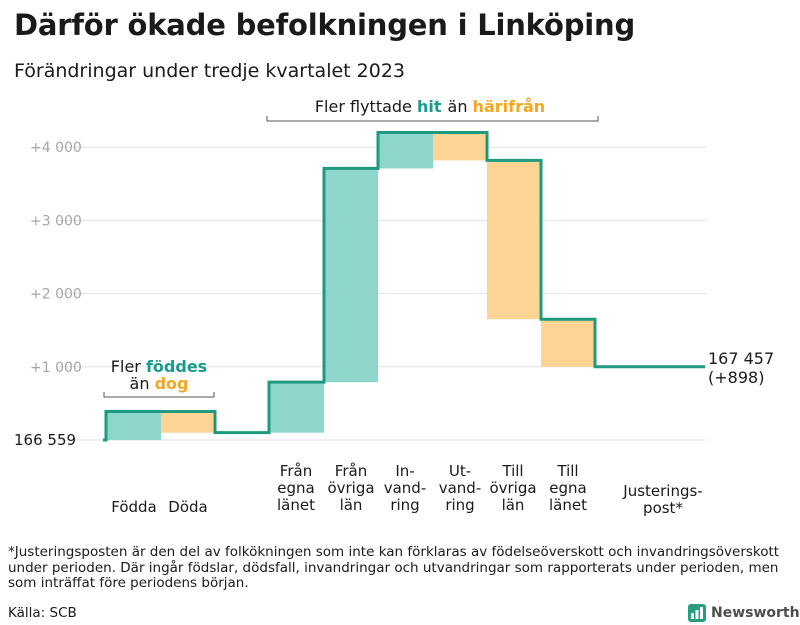 The image size is (800, 625). I want to click on end-change-label: (+898), so click(736, 377).